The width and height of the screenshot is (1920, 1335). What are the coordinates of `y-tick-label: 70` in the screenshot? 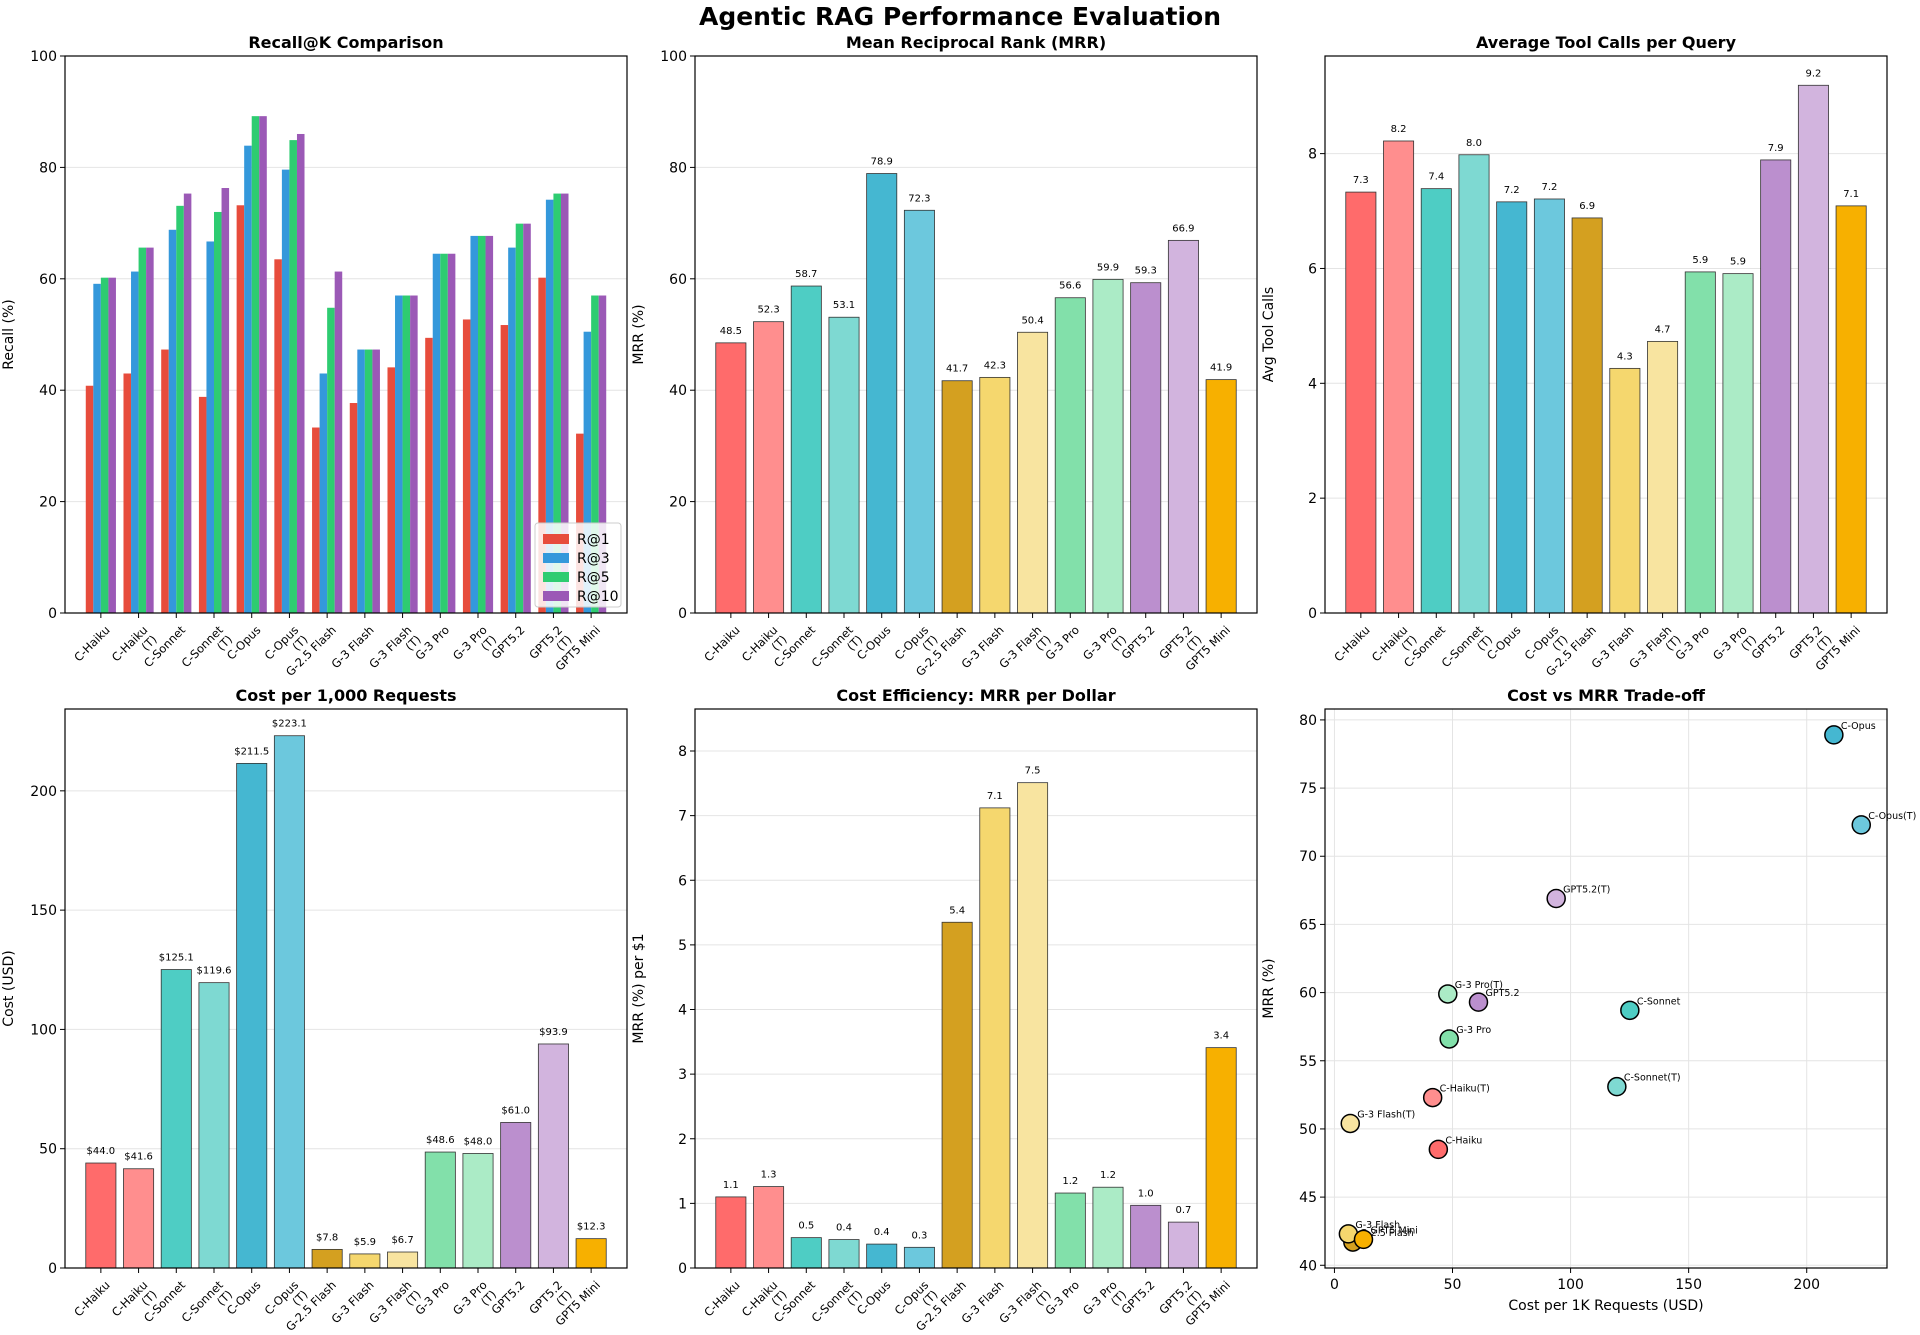 It's located at (1308, 857).